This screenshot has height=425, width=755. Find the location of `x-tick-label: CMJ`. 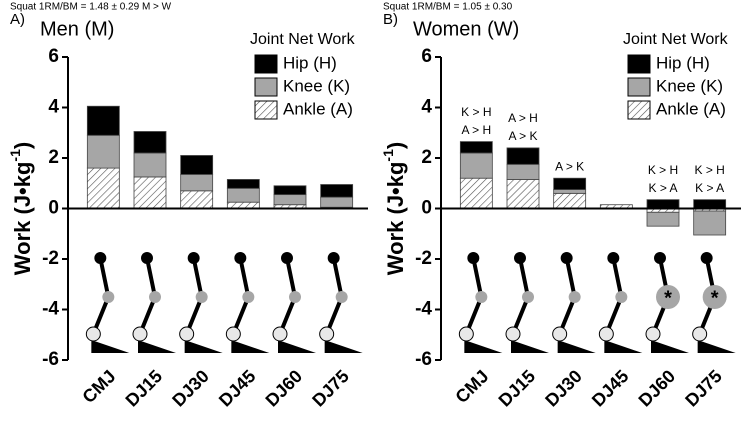

x-tick-label: CMJ is located at coordinates (98, 386).